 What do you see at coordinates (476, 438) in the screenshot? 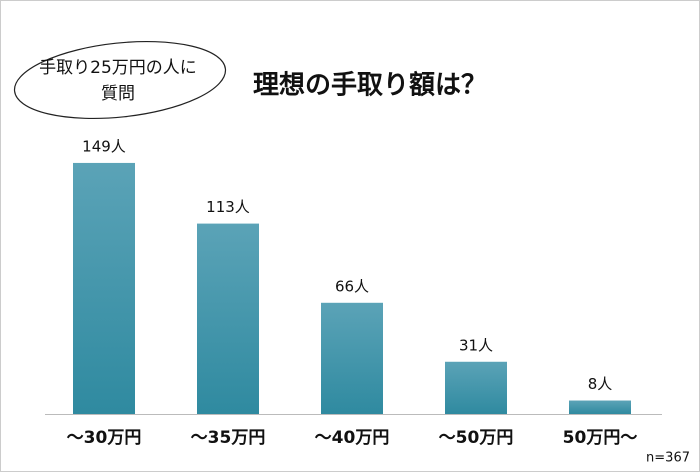
I see `x-tick-label: ～50万円` at bounding box center [476, 438].